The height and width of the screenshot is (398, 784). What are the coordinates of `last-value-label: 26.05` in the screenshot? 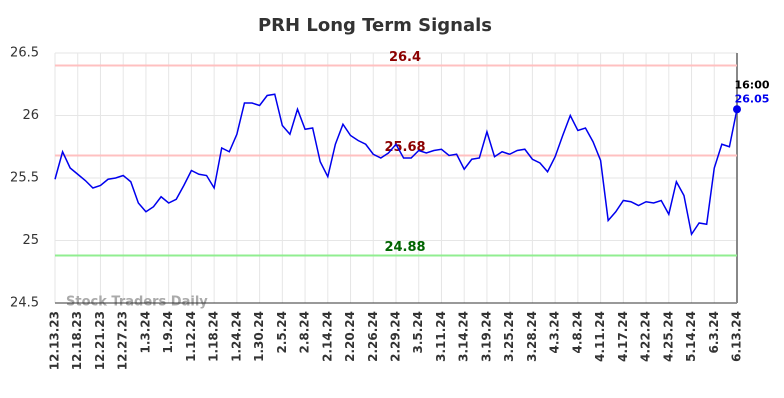 It's located at (752, 98).